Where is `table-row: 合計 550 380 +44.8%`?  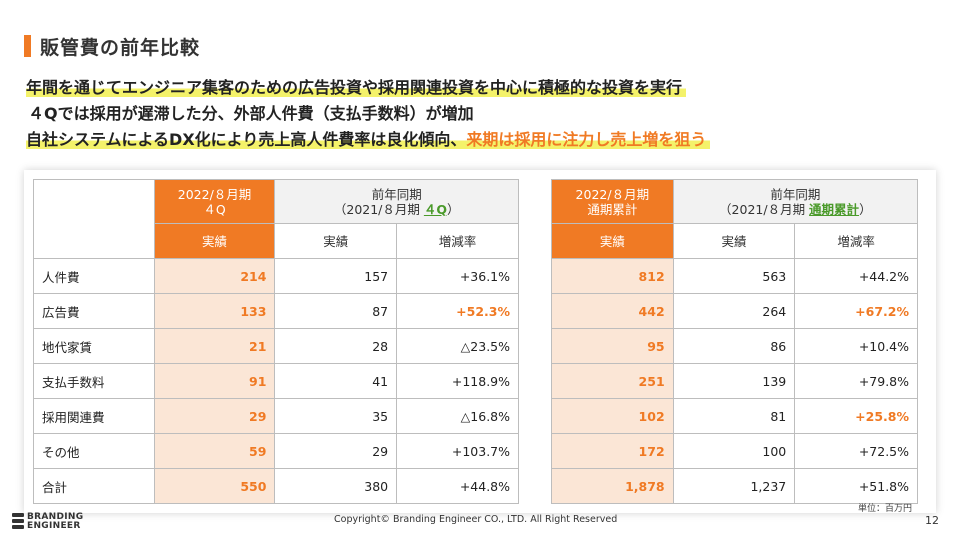 table-row: 合計 550 380 +44.8% is located at coordinates (276, 486).